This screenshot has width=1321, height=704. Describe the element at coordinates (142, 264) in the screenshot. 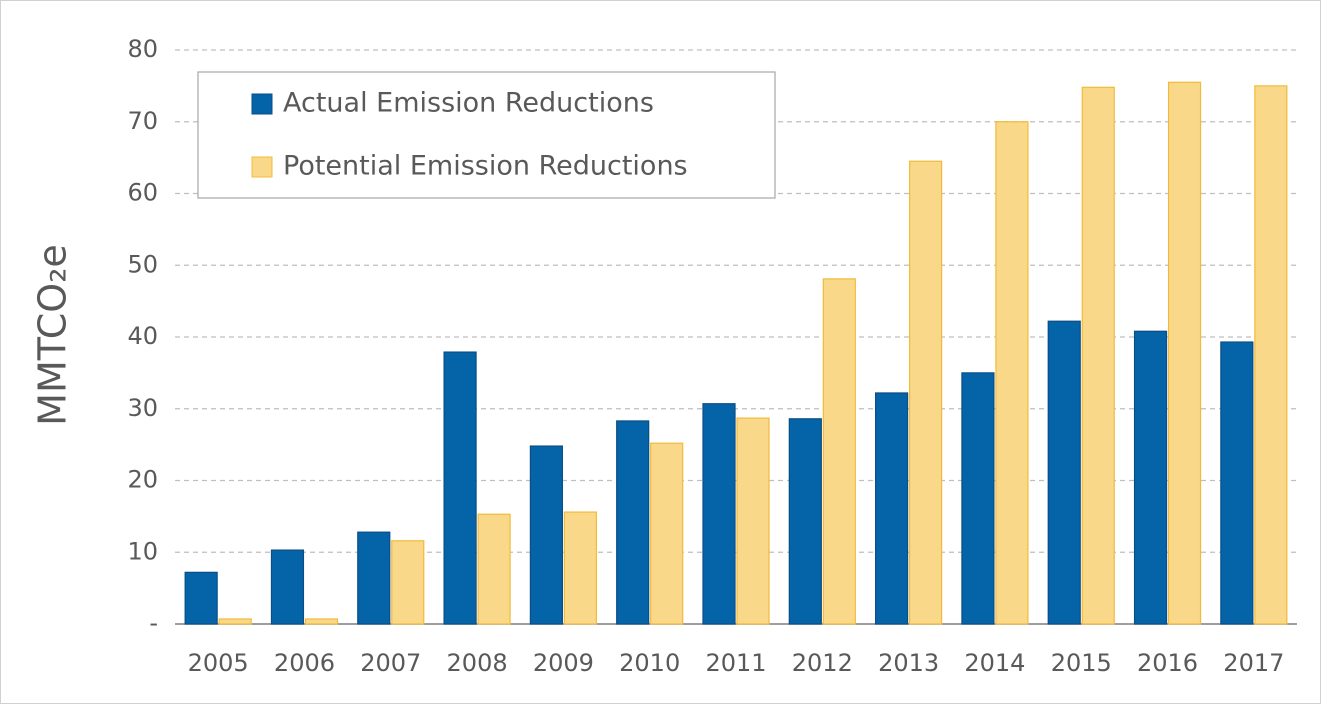

I see `y-tick-label: 50` at that location.